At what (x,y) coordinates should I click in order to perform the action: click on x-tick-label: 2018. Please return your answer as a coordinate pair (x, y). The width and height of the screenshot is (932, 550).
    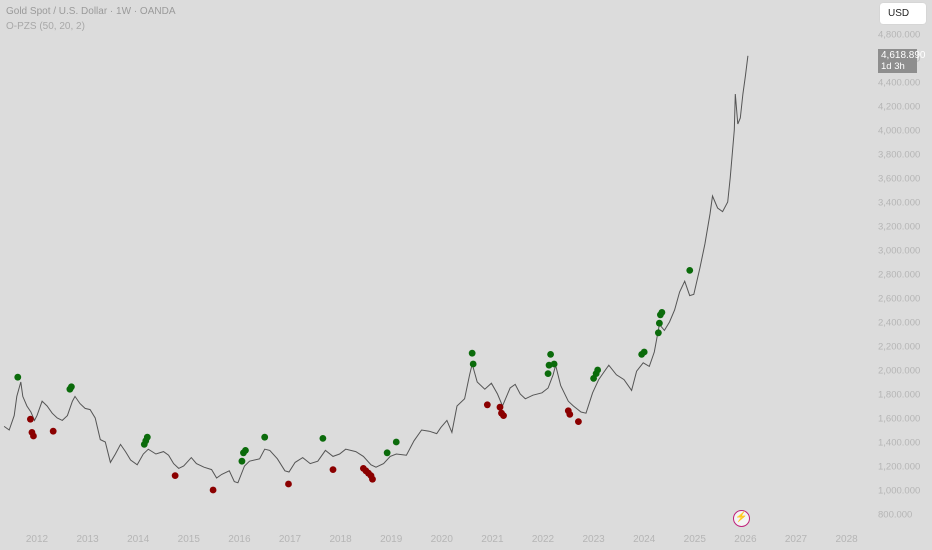
    Looking at the image, I should click on (340, 539).